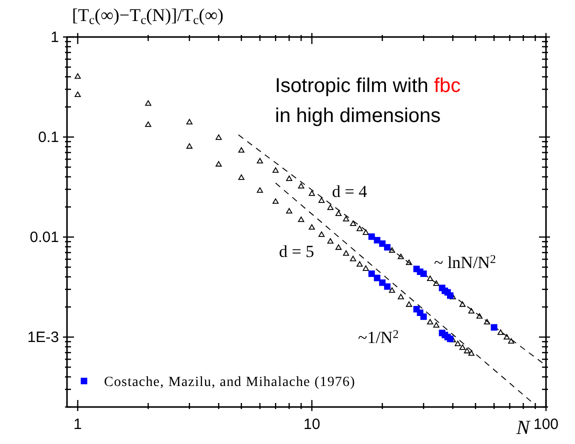 The height and width of the screenshot is (444, 575). I want to click on text: Isotropic film with fbc in high dimensions, so click(368, 101).